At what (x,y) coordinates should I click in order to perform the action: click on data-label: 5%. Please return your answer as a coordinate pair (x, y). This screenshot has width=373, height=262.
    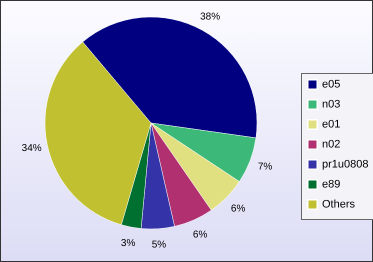
    Looking at the image, I should click on (159, 245).